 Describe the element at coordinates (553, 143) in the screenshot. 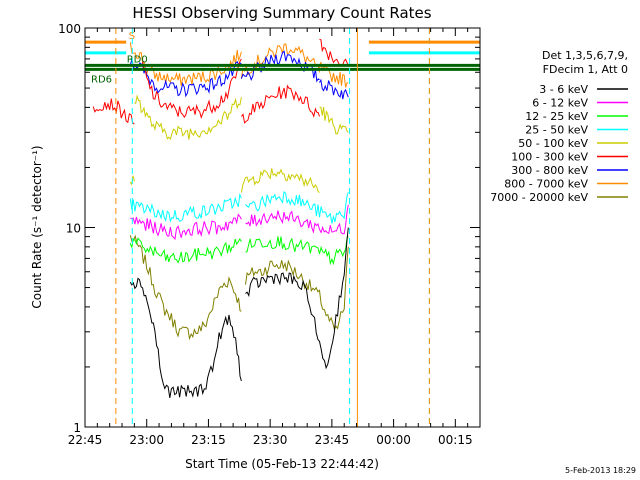

I see `legend-label-5: 50 - 100 keV` at that location.